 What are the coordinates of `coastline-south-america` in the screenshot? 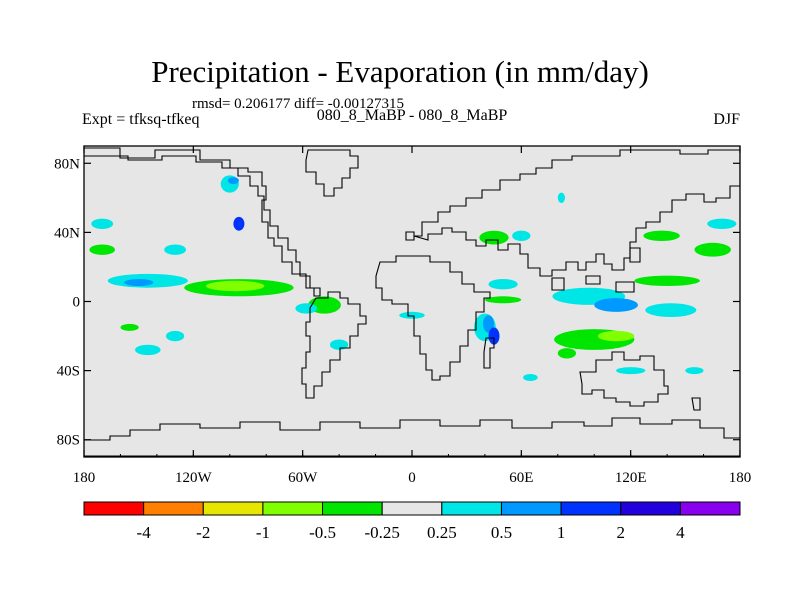 It's located at (334, 345).